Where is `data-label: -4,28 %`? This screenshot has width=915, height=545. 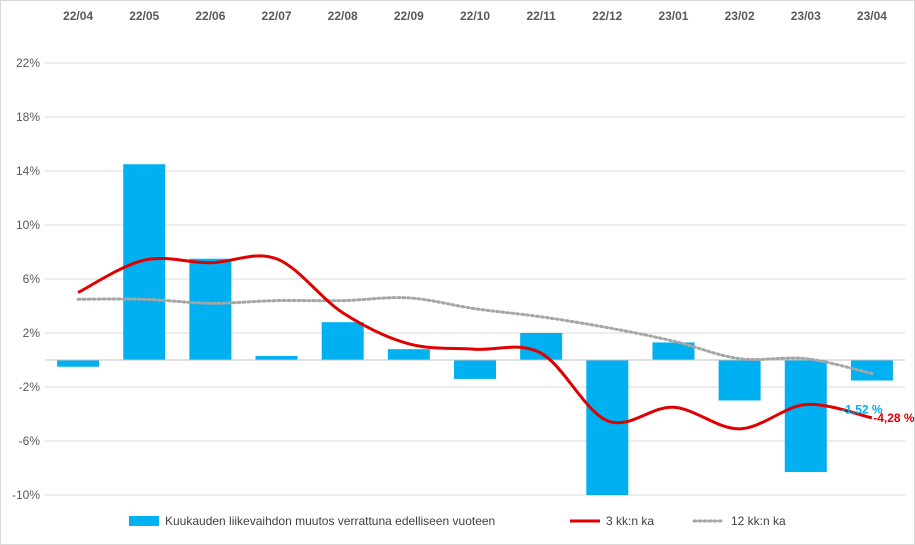
data-label: -4,28 % is located at coordinates (894, 418).